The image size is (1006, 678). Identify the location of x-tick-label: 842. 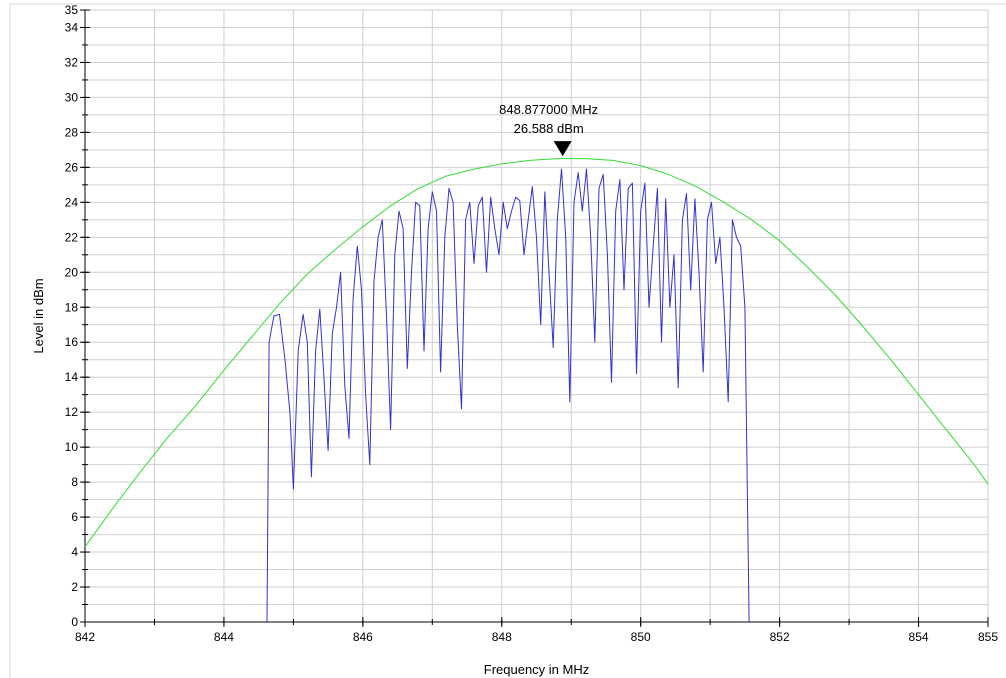
(85, 637).